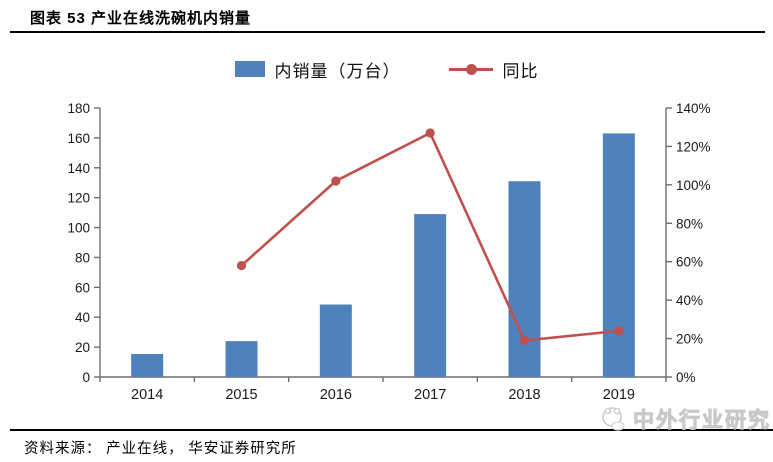 The width and height of the screenshot is (773, 462). I want to click on x-axis-category-label: 2015, so click(241, 395).